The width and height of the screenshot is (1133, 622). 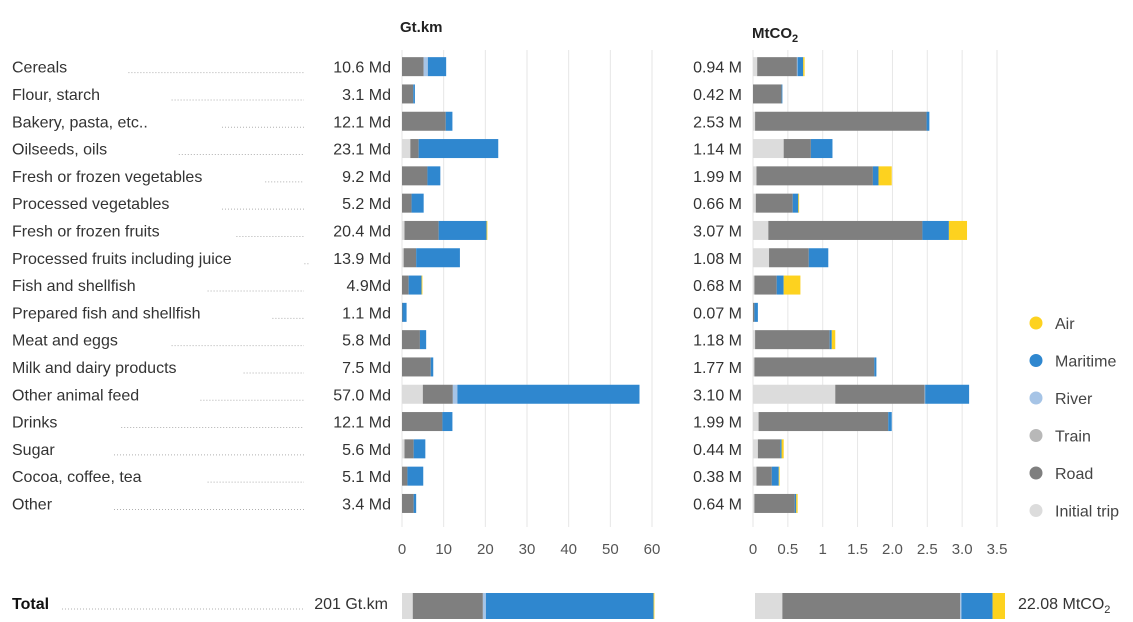 I want to click on gtkm-value-label: 5.6 Md, so click(x=366, y=450).